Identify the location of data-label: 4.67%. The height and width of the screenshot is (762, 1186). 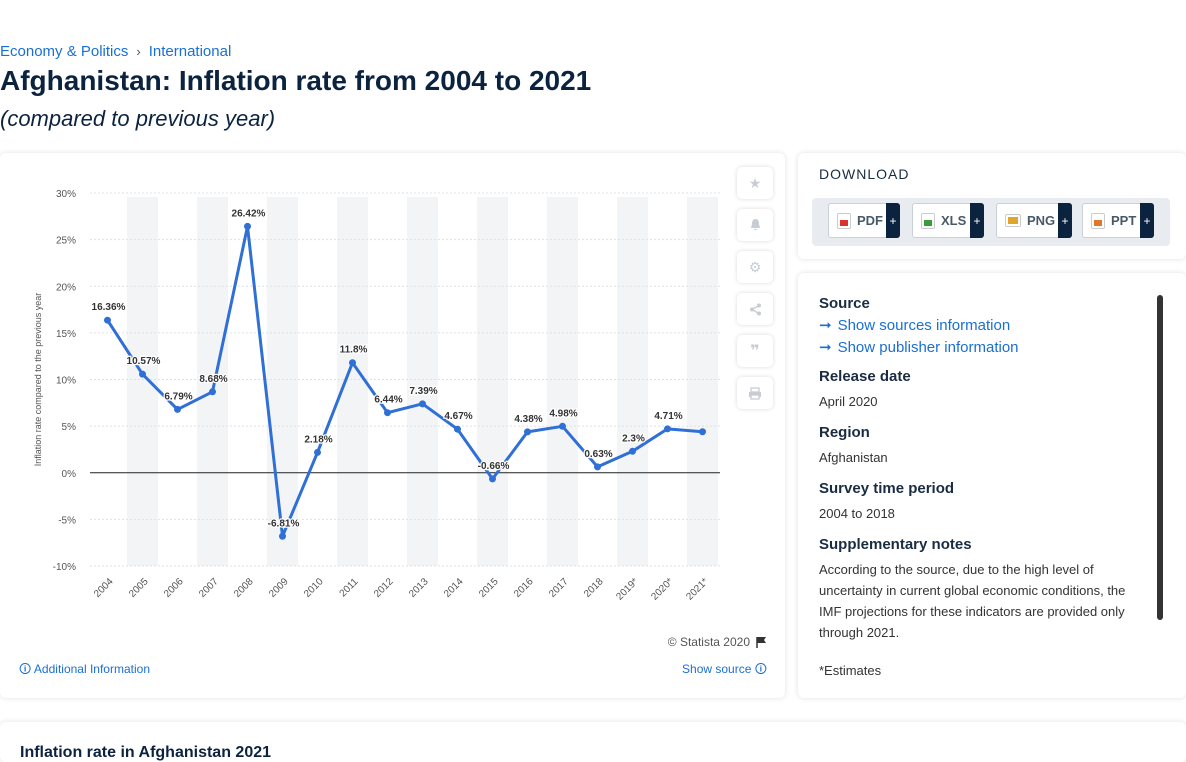
(458, 416).